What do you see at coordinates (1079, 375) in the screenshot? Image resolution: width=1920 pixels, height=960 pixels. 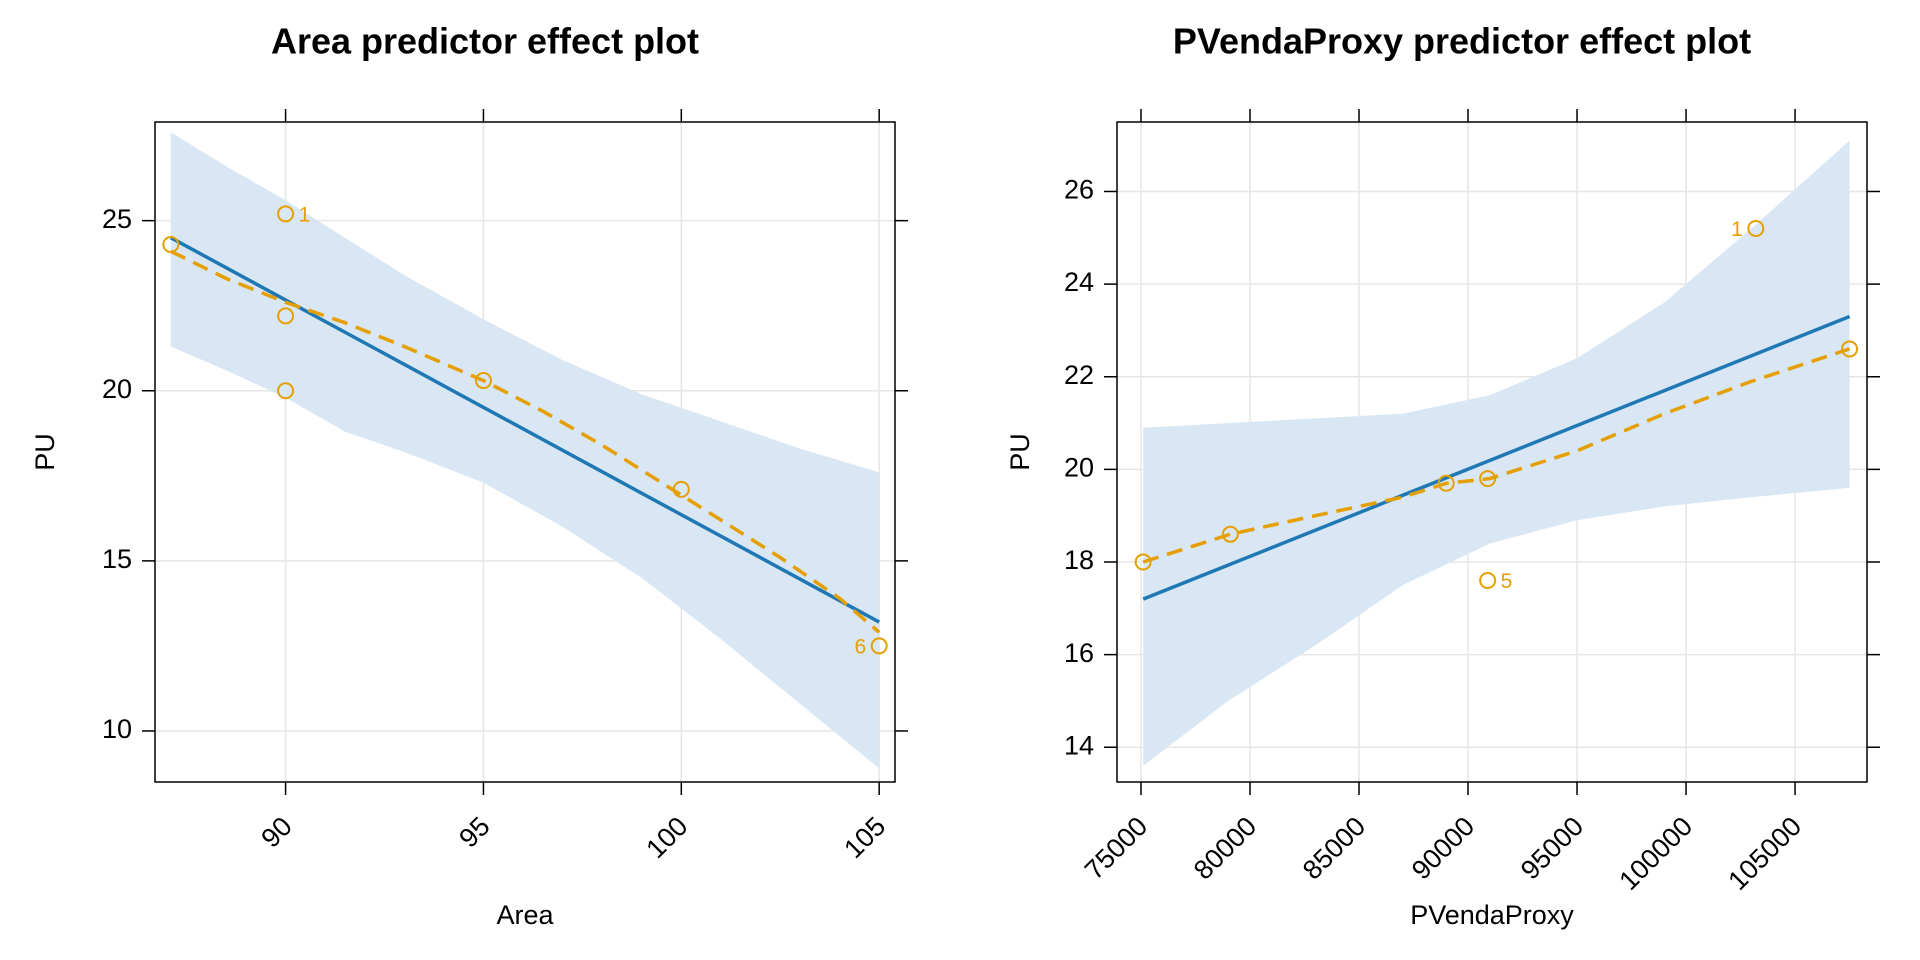 I see `y-tick-label: 22` at bounding box center [1079, 375].